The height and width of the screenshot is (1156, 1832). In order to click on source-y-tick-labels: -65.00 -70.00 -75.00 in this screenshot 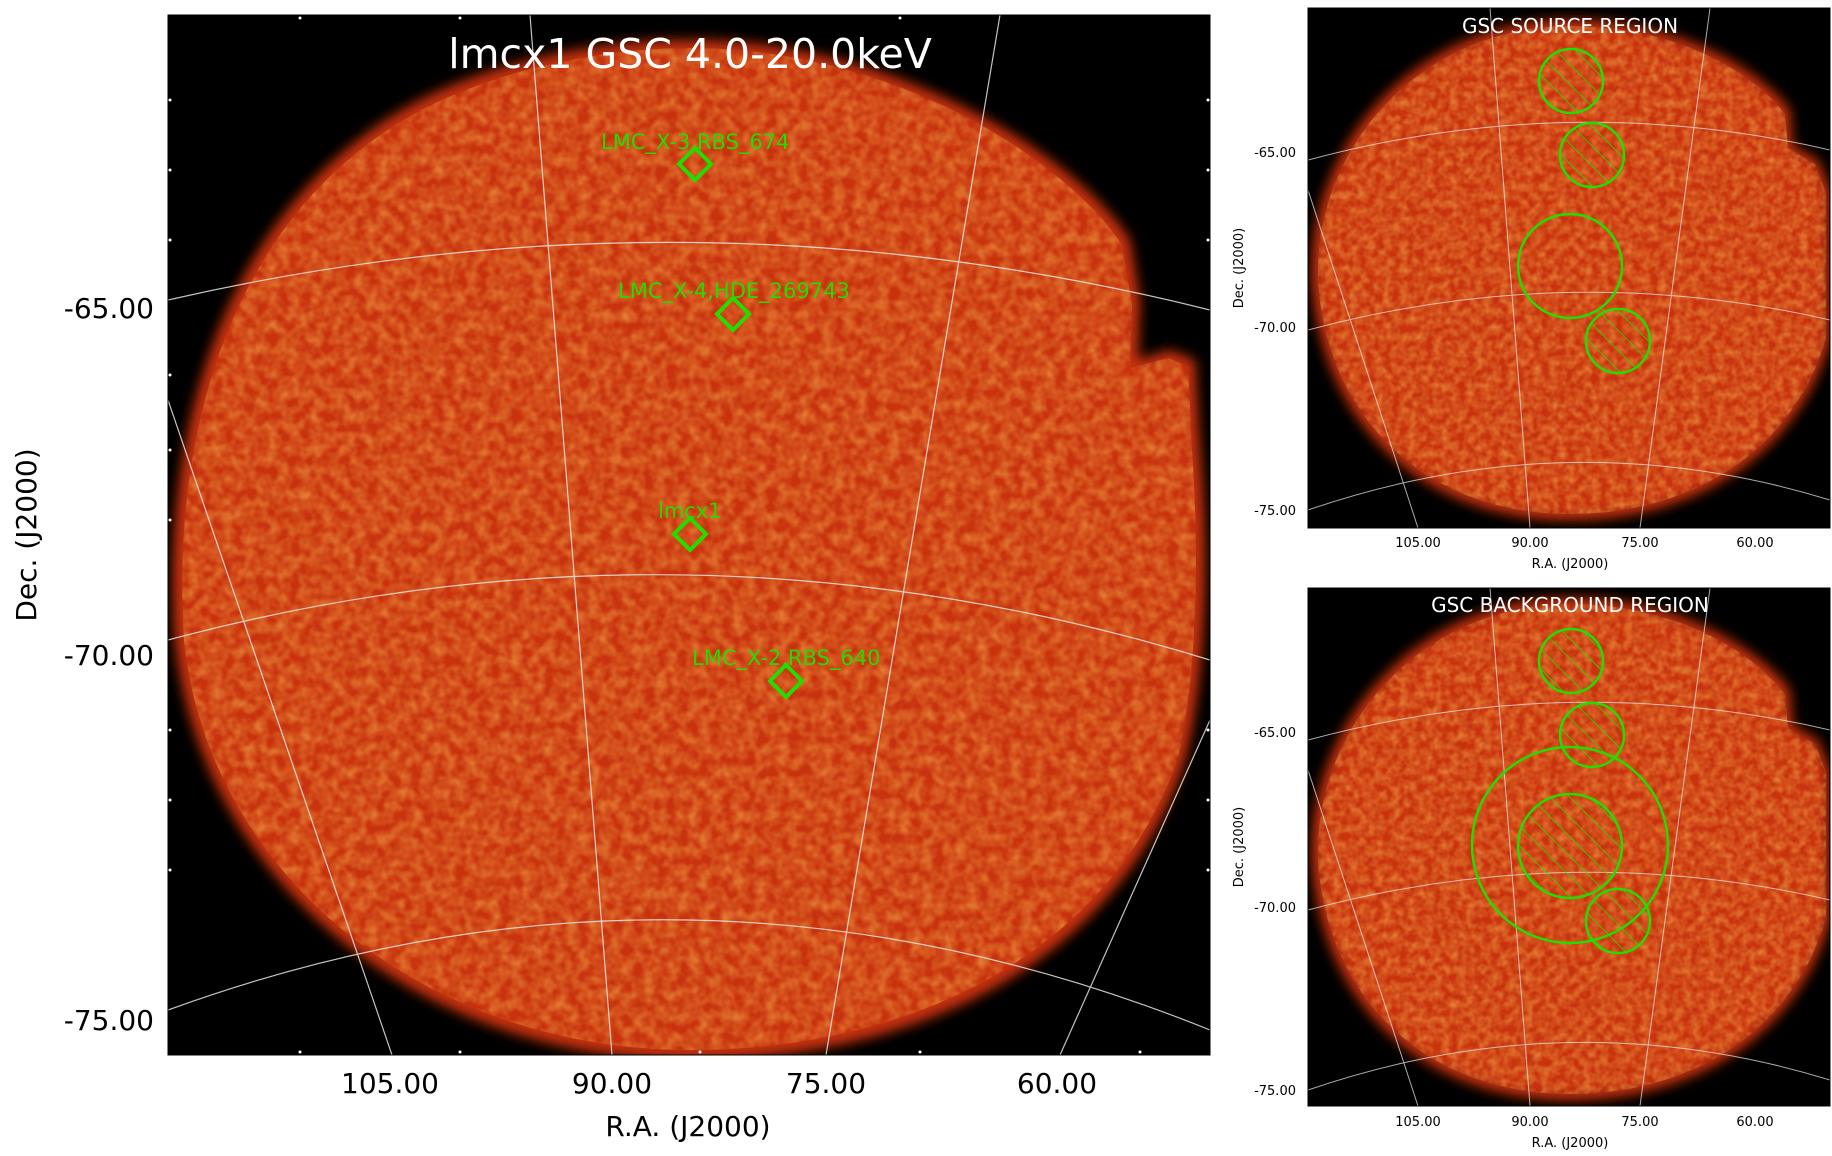, I will do `click(1275, 332)`.